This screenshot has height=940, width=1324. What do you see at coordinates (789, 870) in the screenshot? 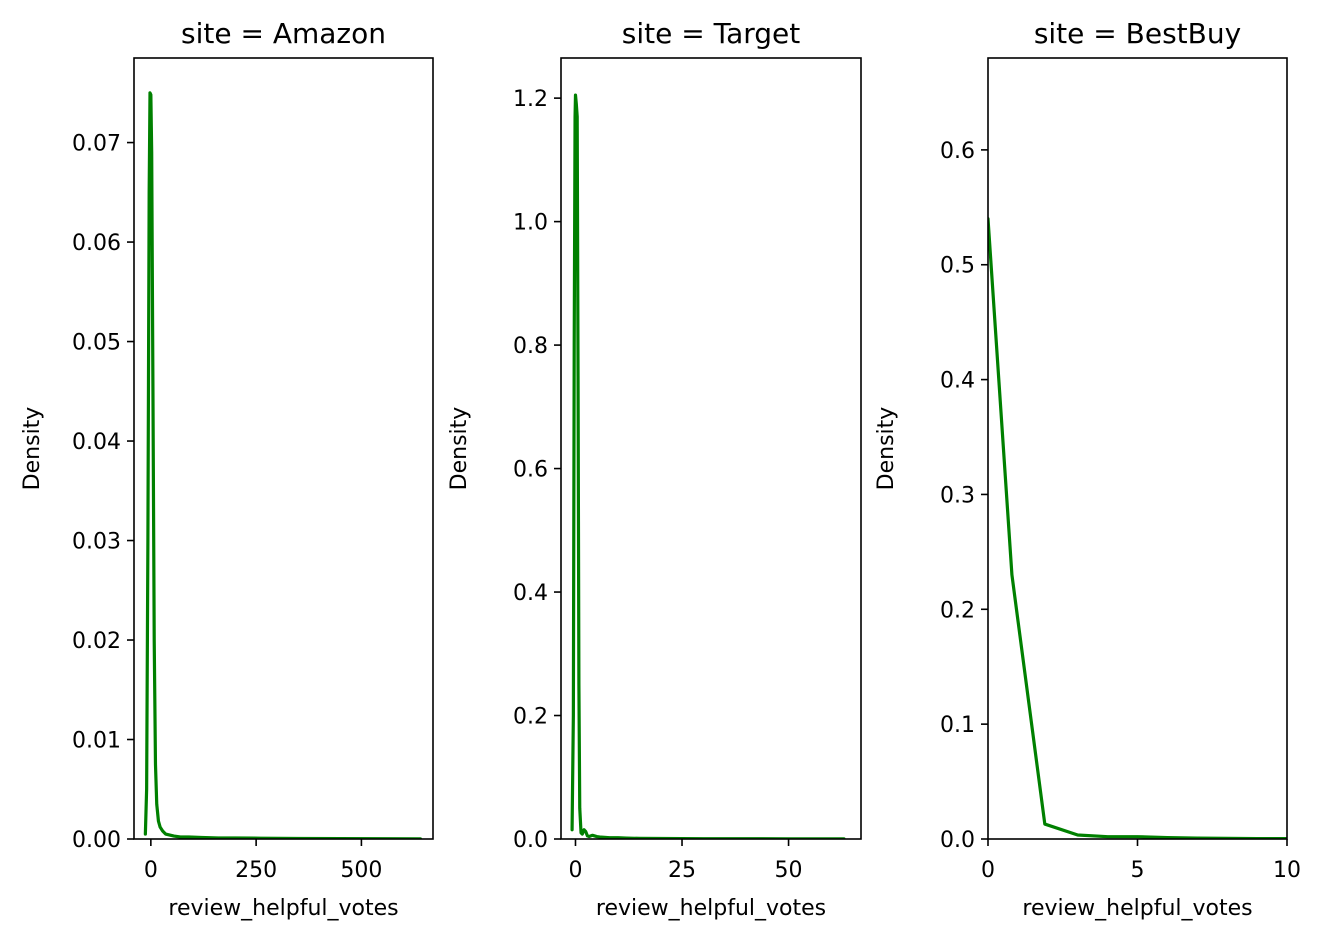
I see `x-tick-label: 50` at bounding box center [789, 870].